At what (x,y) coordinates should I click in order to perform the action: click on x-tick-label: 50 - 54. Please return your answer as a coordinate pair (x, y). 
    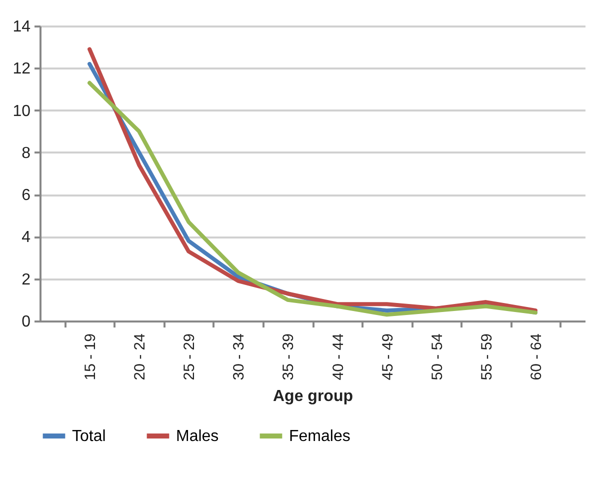
    Looking at the image, I should click on (437, 357).